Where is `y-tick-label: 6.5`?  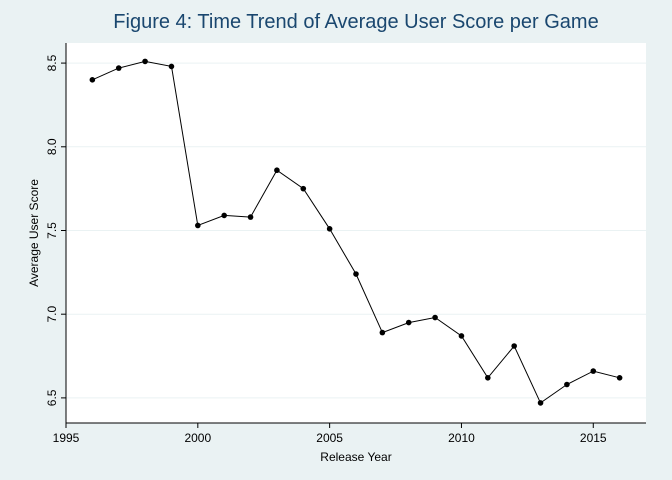 y-tick-label: 6.5 is located at coordinates (52, 397).